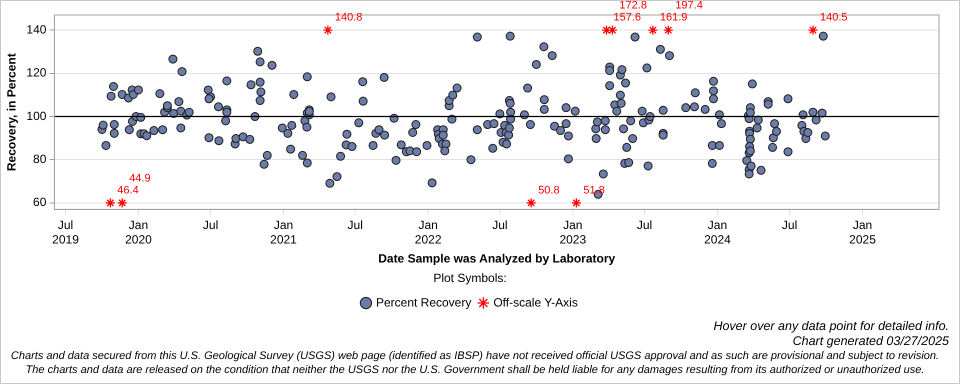  I want to click on text: Hover over any data point for detailed info., so click(830, 326).